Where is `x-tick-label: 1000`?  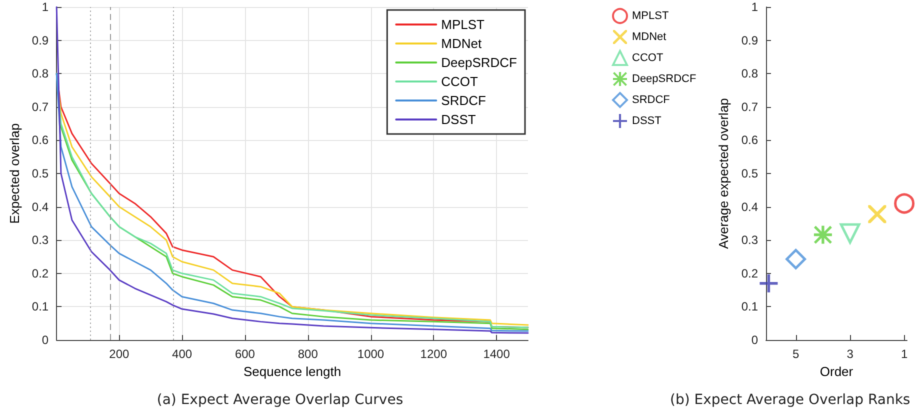 x-tick-label: 1000 is located at coordinates (370, 354).